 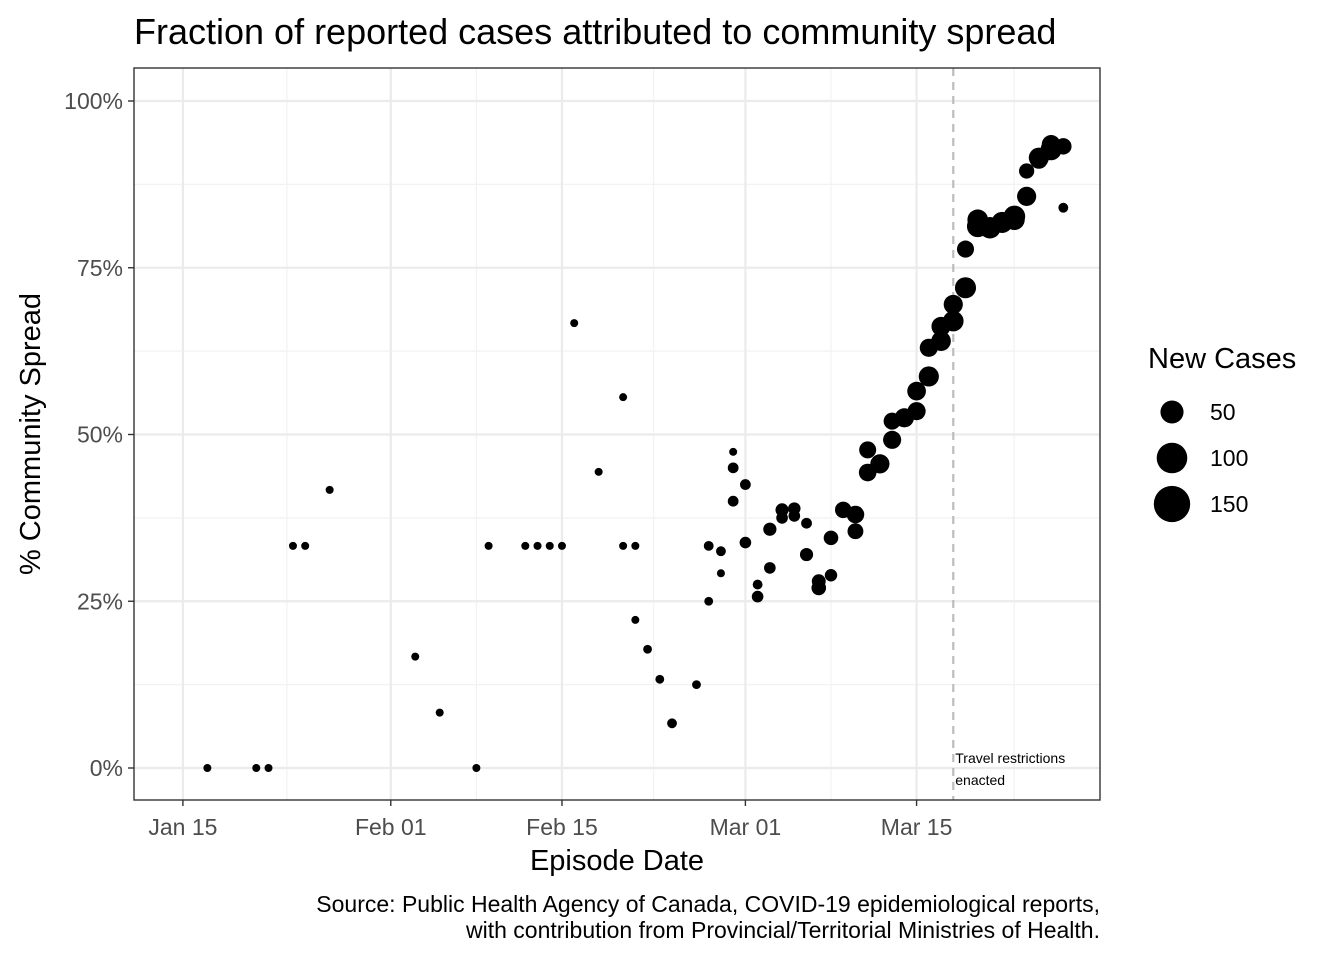 I want to click on y-axis-ticks: 0% 25% 50% 75% 100%, so click(x=99, y=434).